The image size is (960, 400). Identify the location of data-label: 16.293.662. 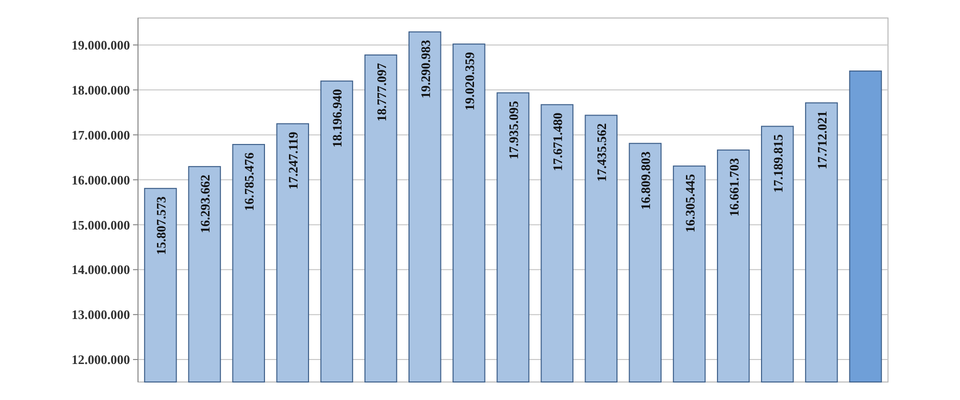
(205, 204).